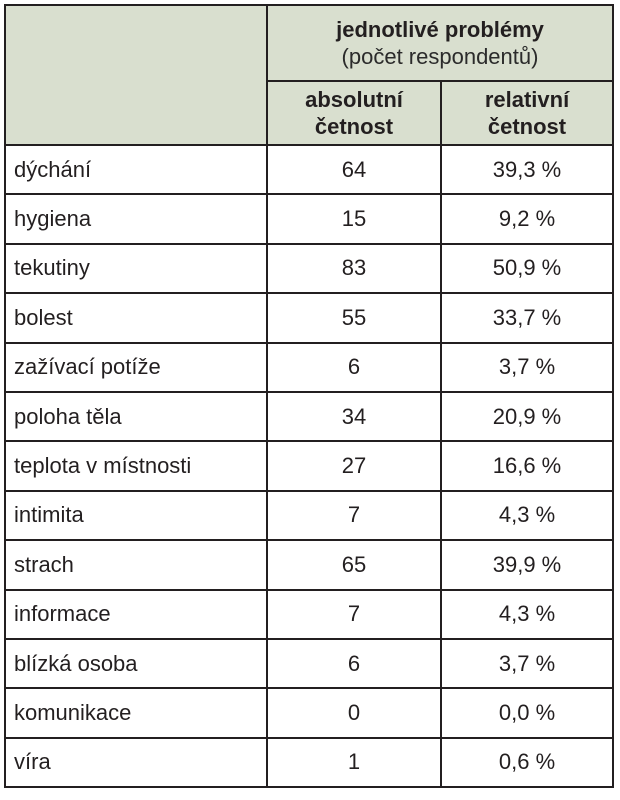 The width and height of the screenshot is (620, 800). Describe the element at coordinates (136, 367) in the screenshot. I see `row-label: zažívací potíže` at that location.